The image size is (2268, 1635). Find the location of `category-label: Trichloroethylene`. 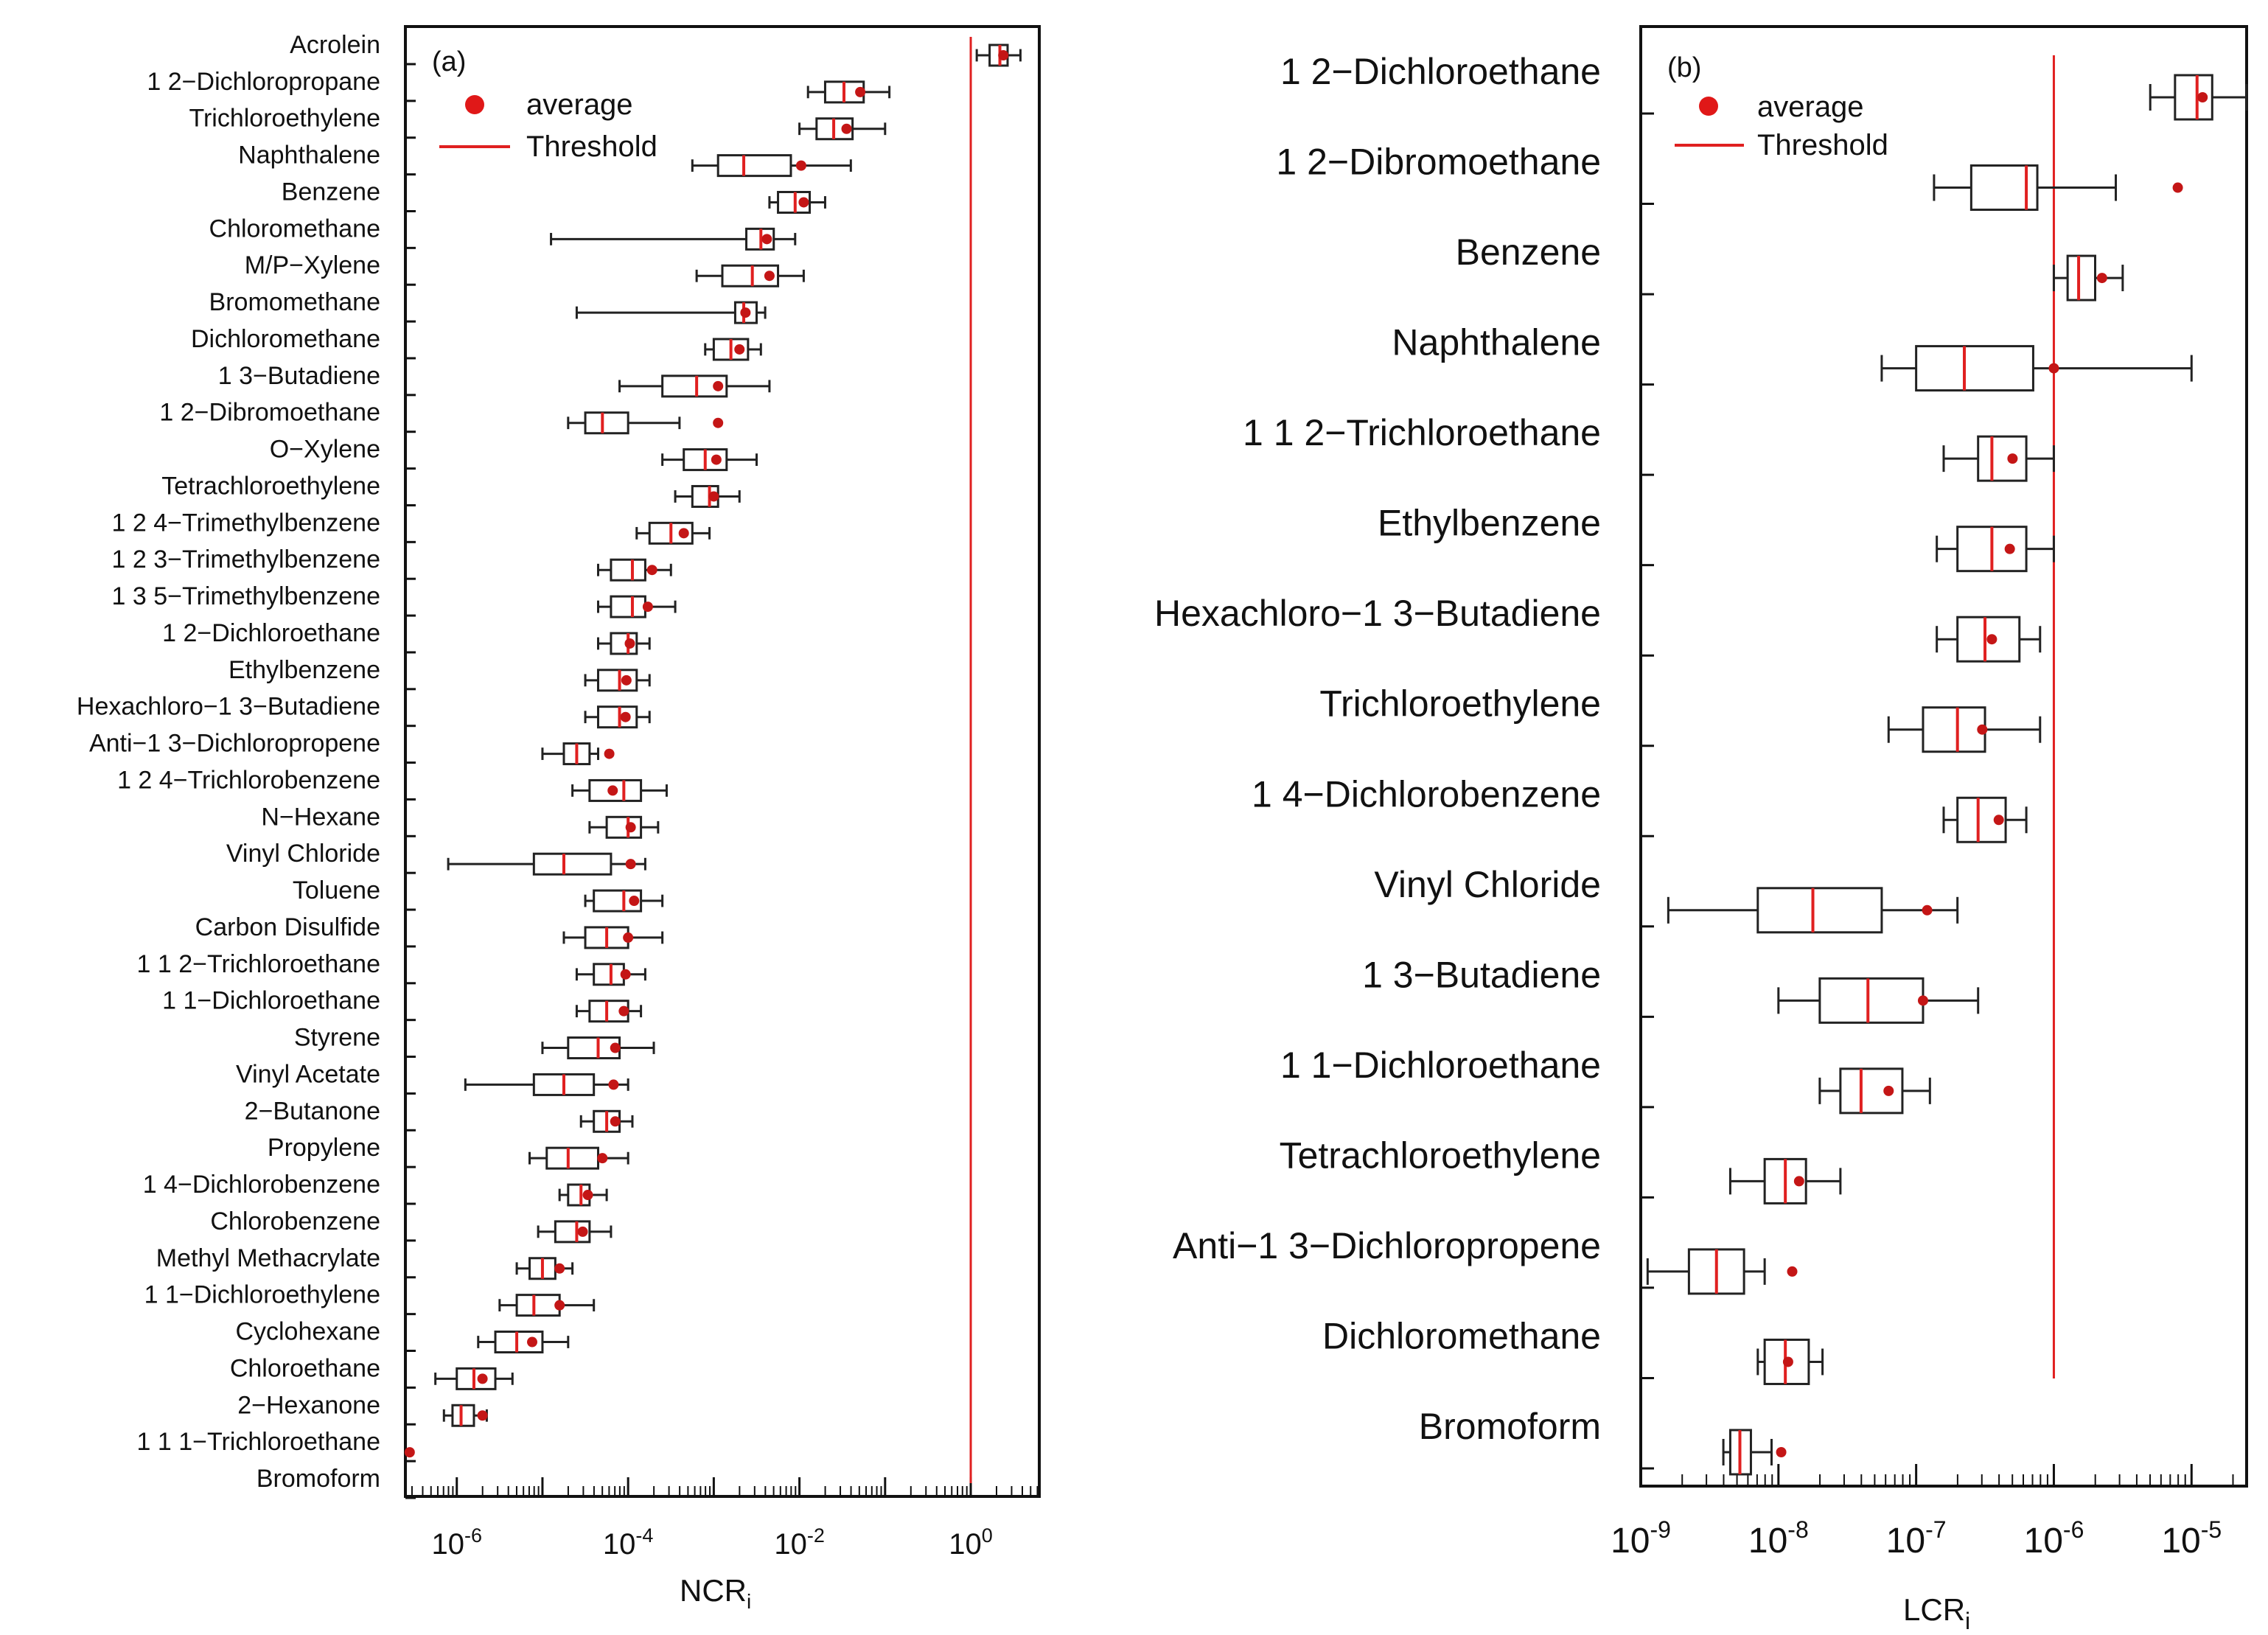

category-label: Trichloroethylene is located at coordinates (1460, 704).